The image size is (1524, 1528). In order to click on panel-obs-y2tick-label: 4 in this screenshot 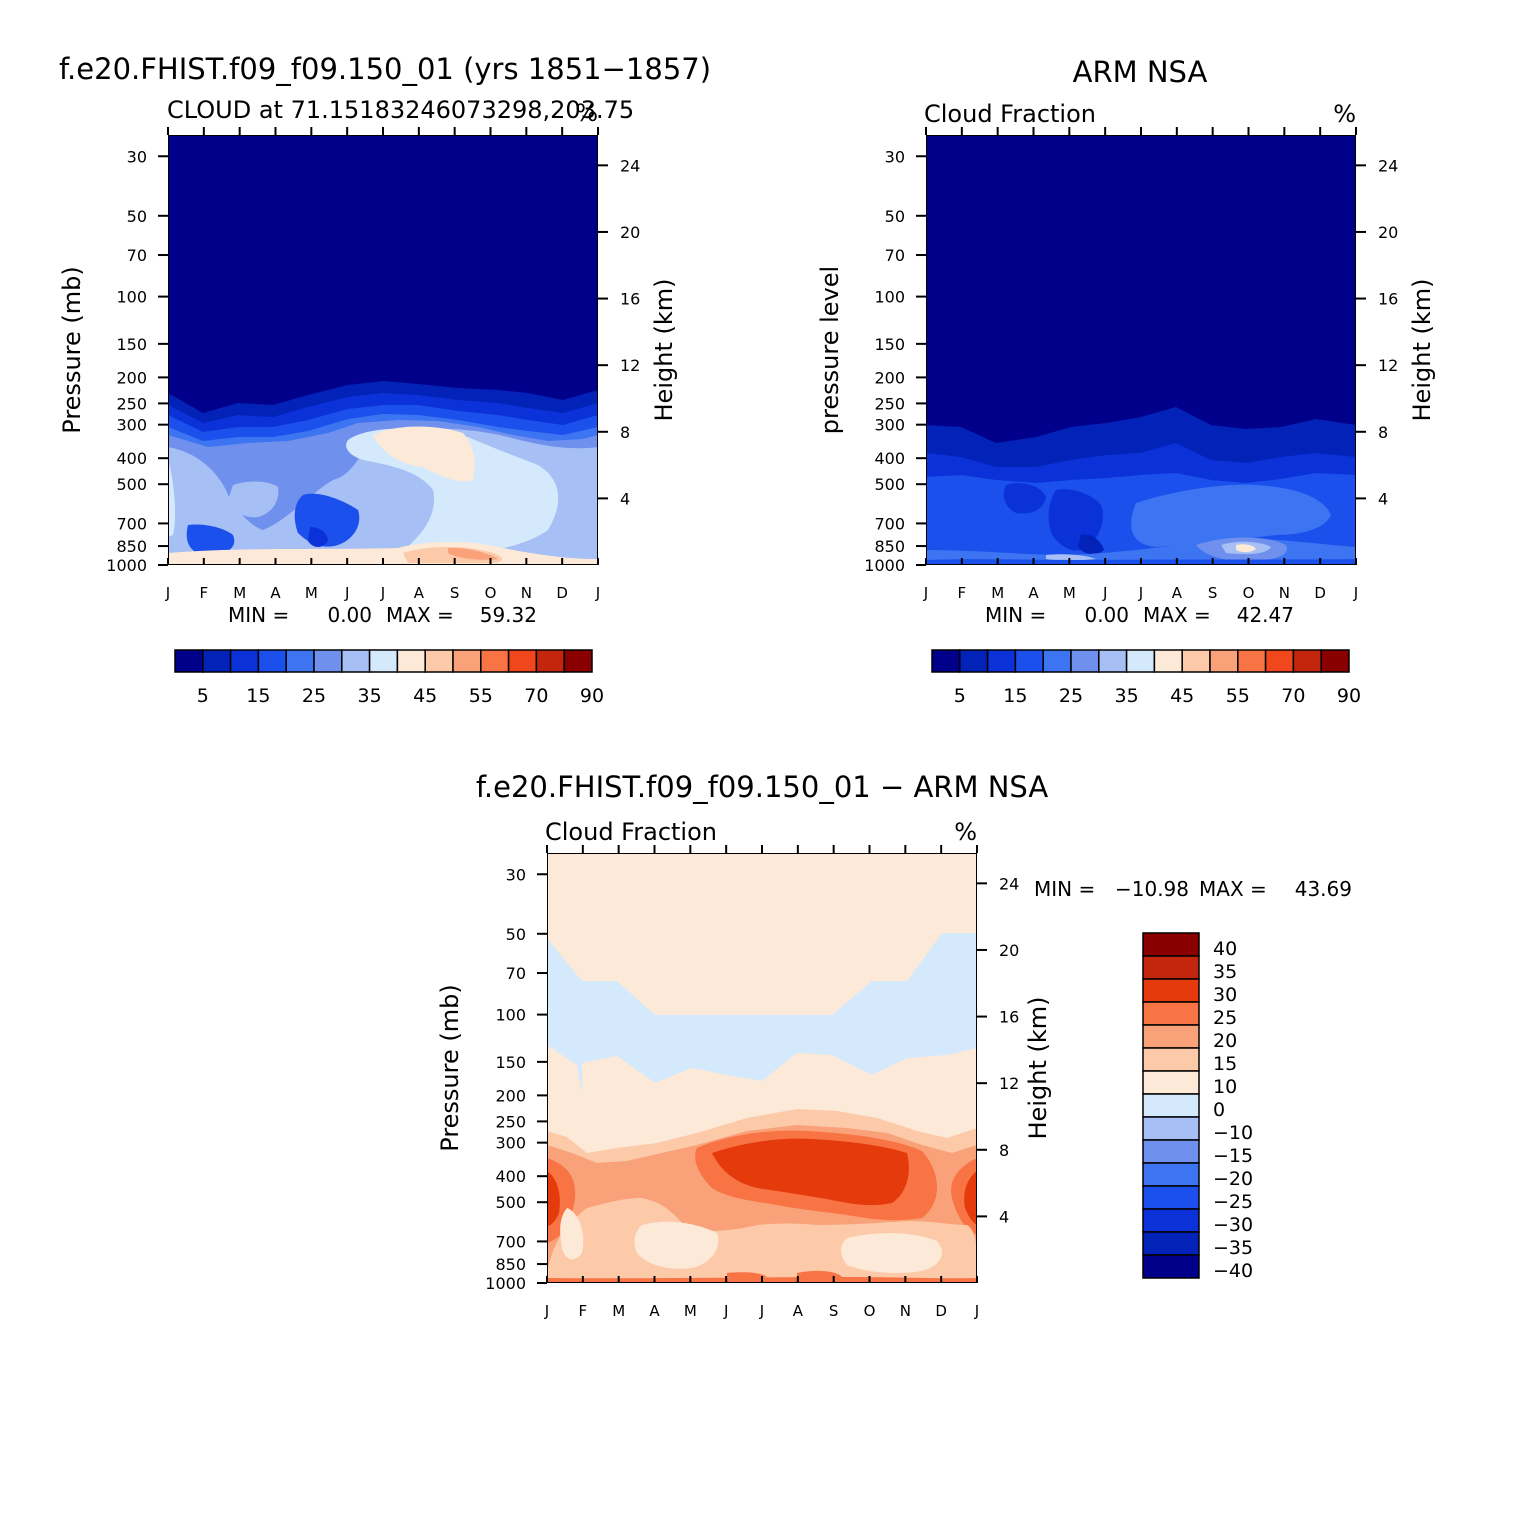, I will do `click(1383, 498)`.